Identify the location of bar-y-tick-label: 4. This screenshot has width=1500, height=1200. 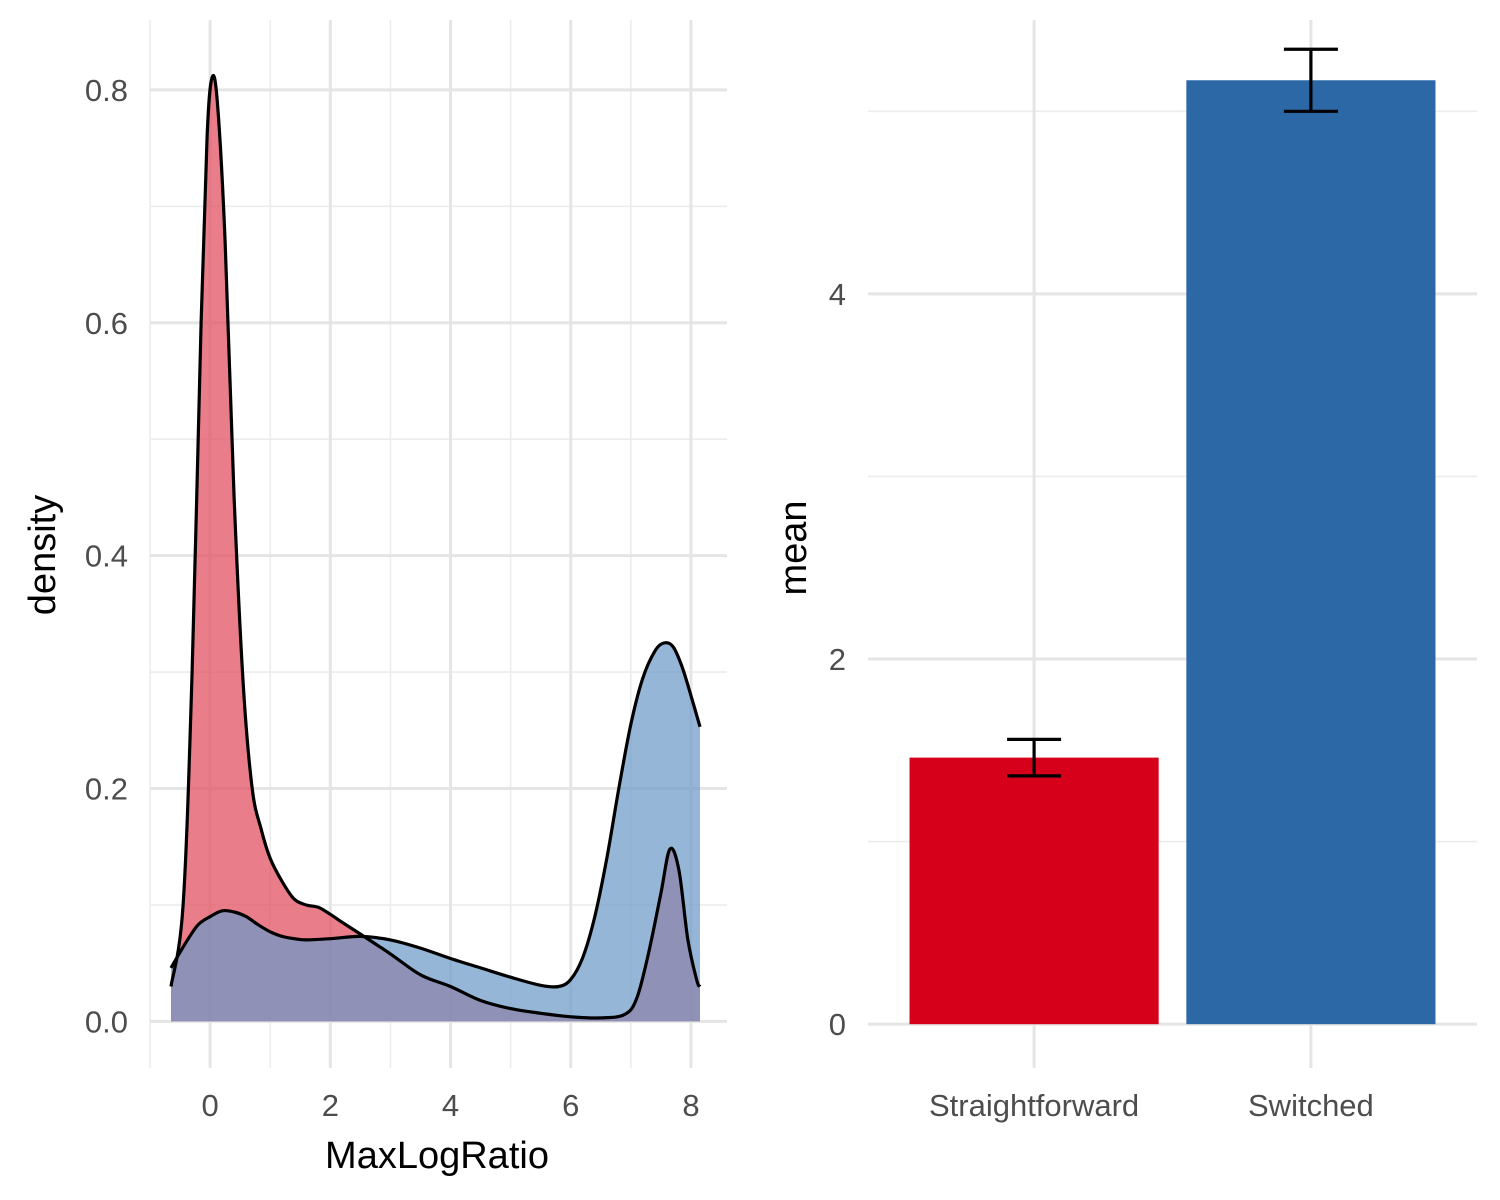
(837, 294).